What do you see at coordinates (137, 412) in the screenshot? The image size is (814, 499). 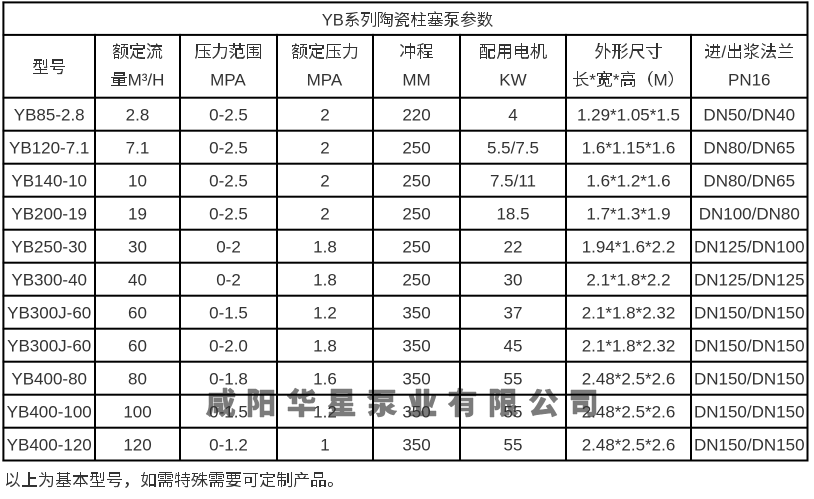 I see `svg-text: 100` at bounding box center [137, 412].